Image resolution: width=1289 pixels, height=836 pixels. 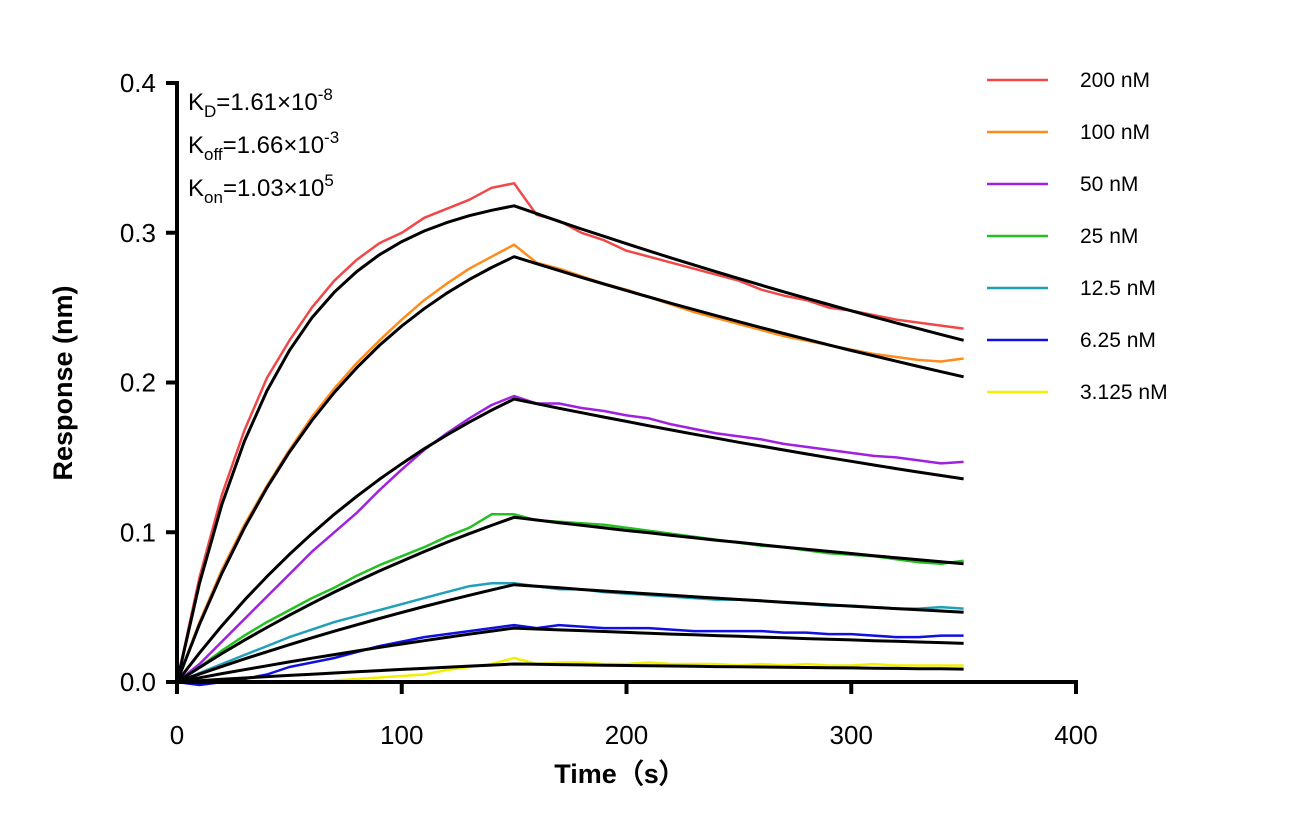 I want to click on data-series-line-25-nM, so click(x=570, y=598).